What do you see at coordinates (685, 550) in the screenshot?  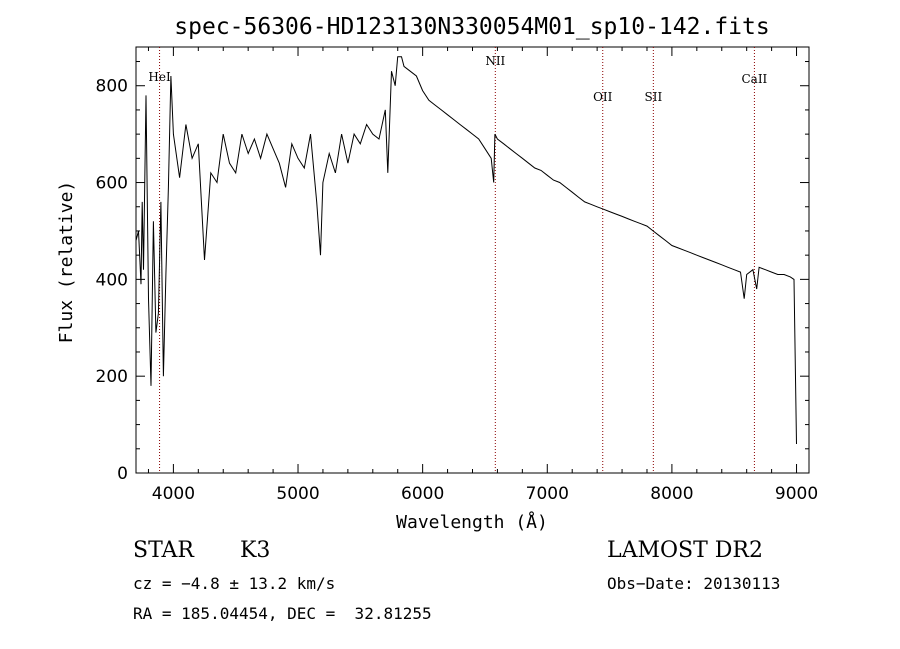 I see `survey-name: LAMOST DR2` at bounding box center [685, 550].